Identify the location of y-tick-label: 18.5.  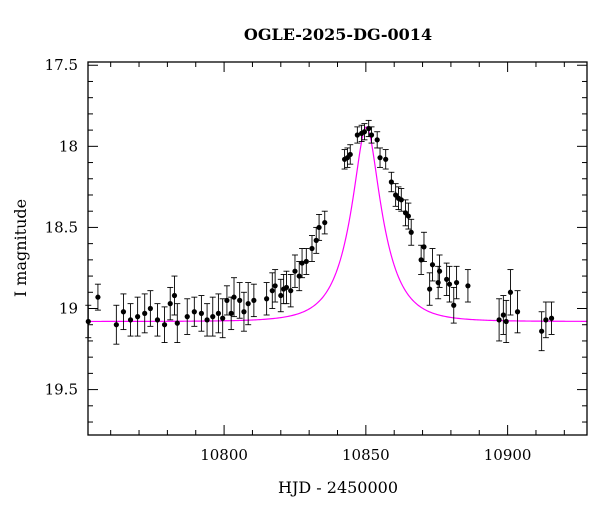
(61, 227).